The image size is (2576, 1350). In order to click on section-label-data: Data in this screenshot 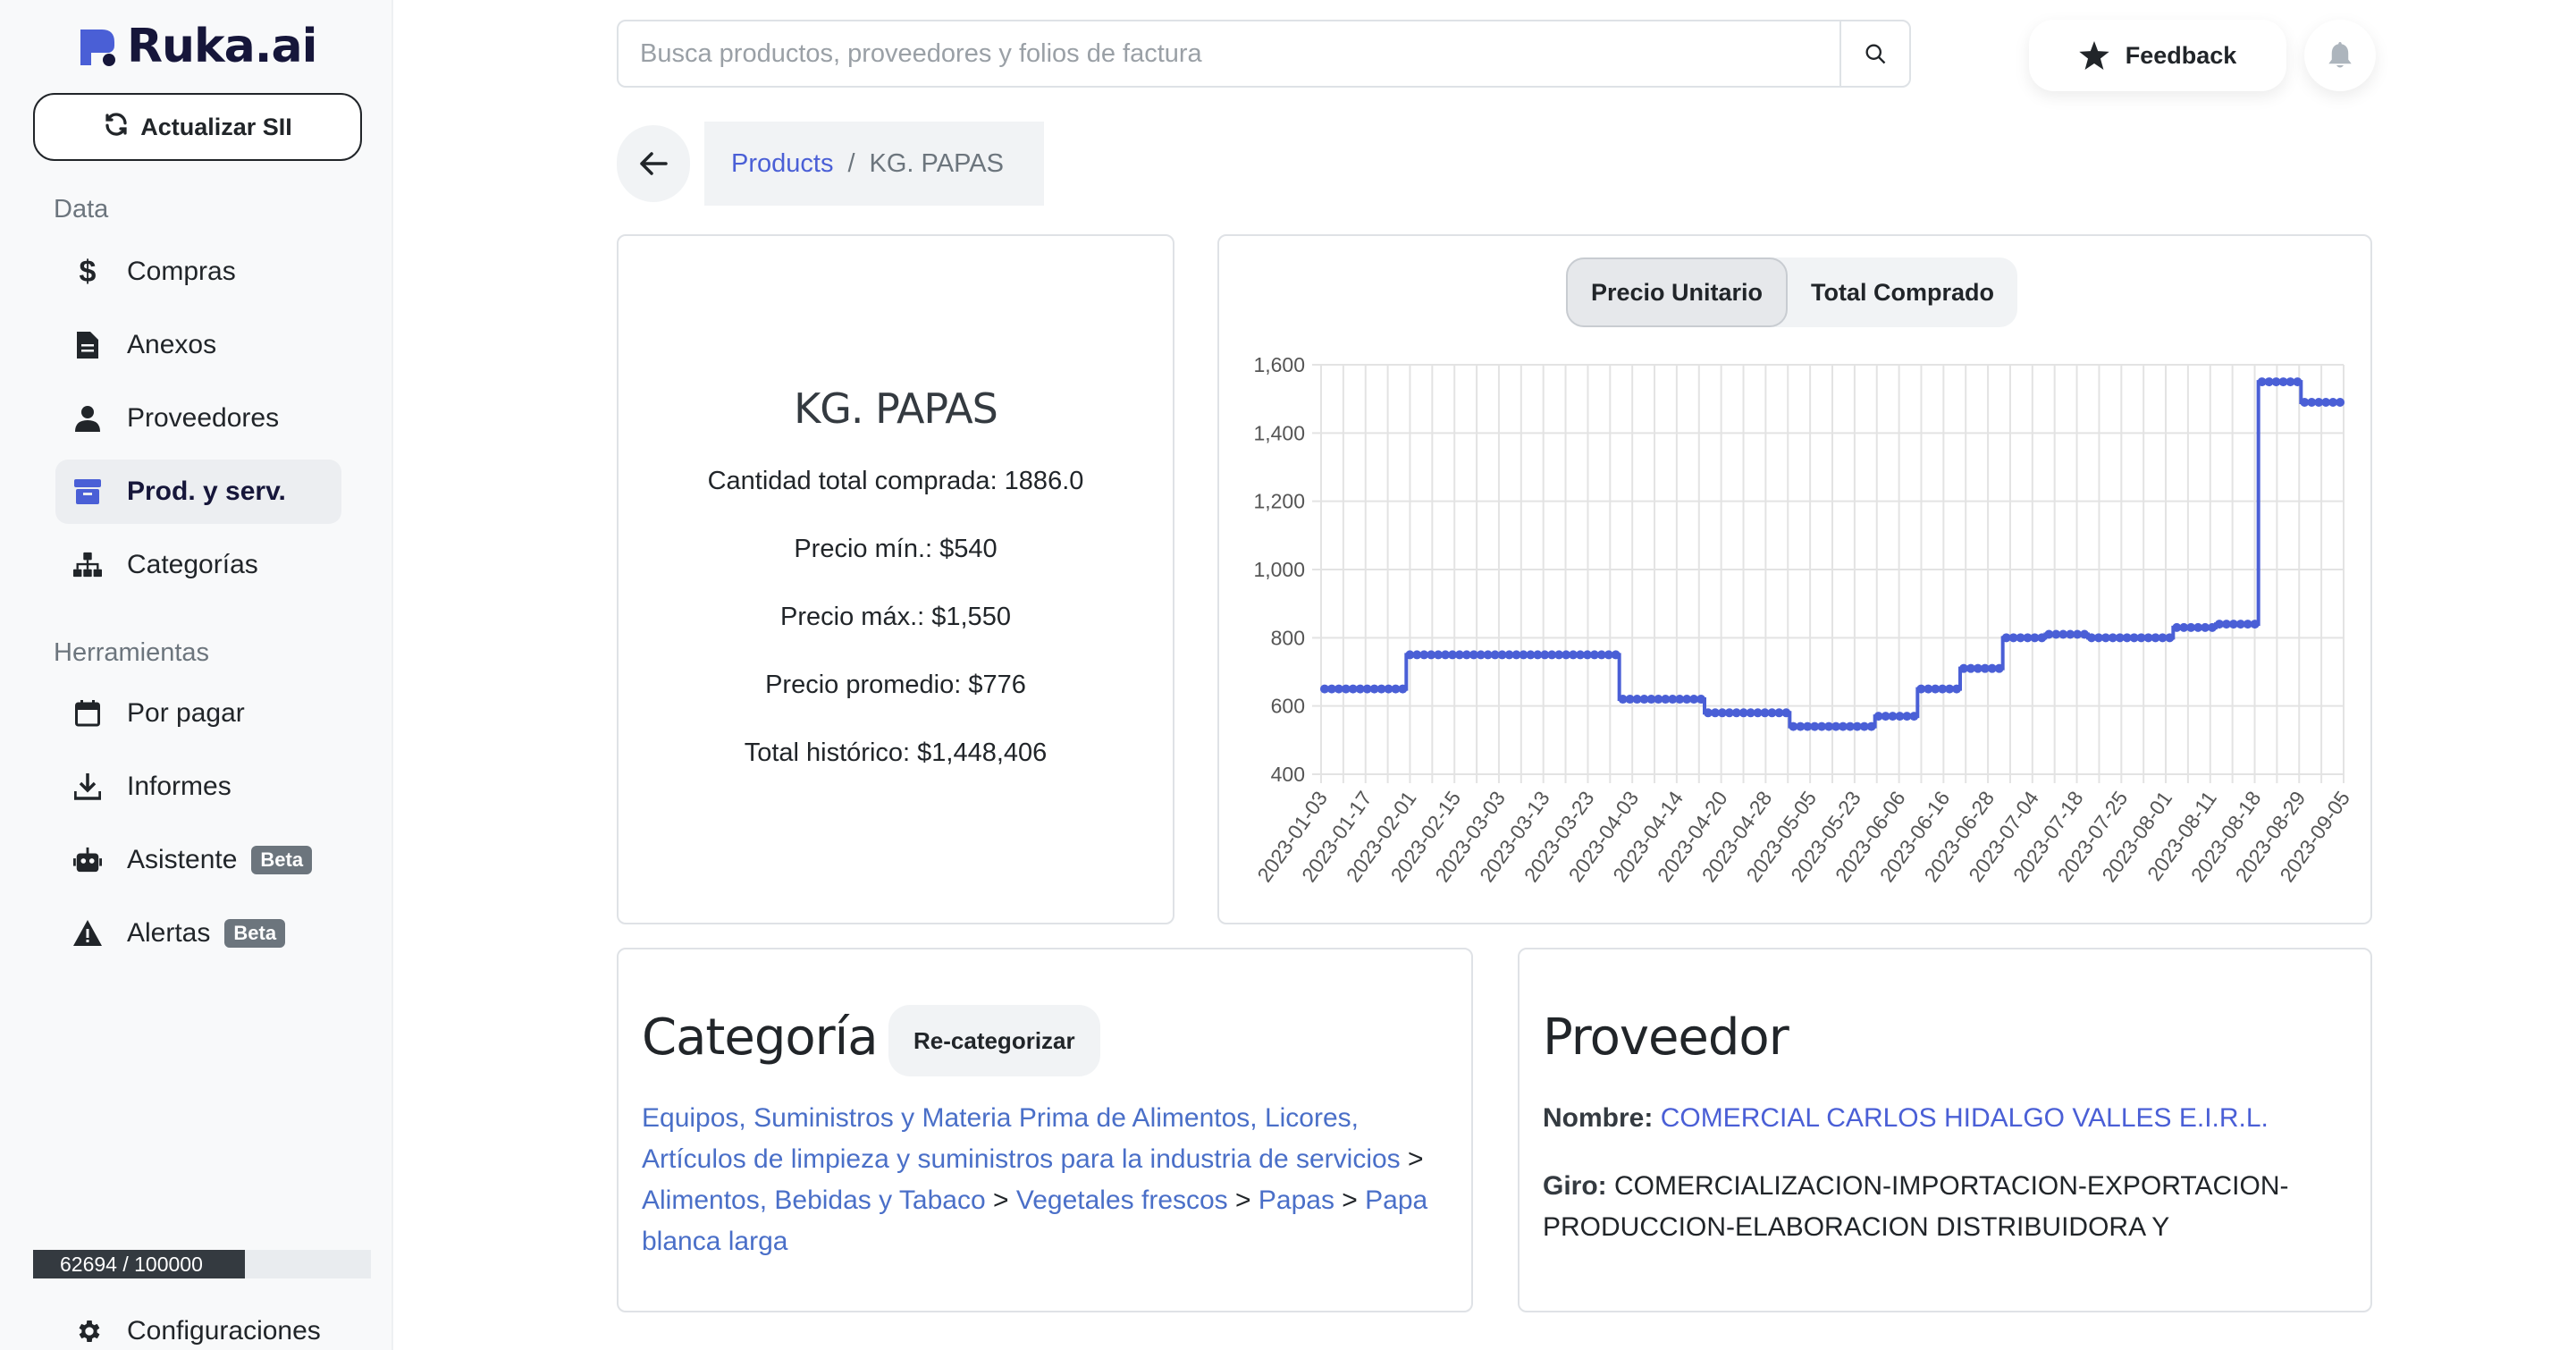, I will do `click(82, 209)`.